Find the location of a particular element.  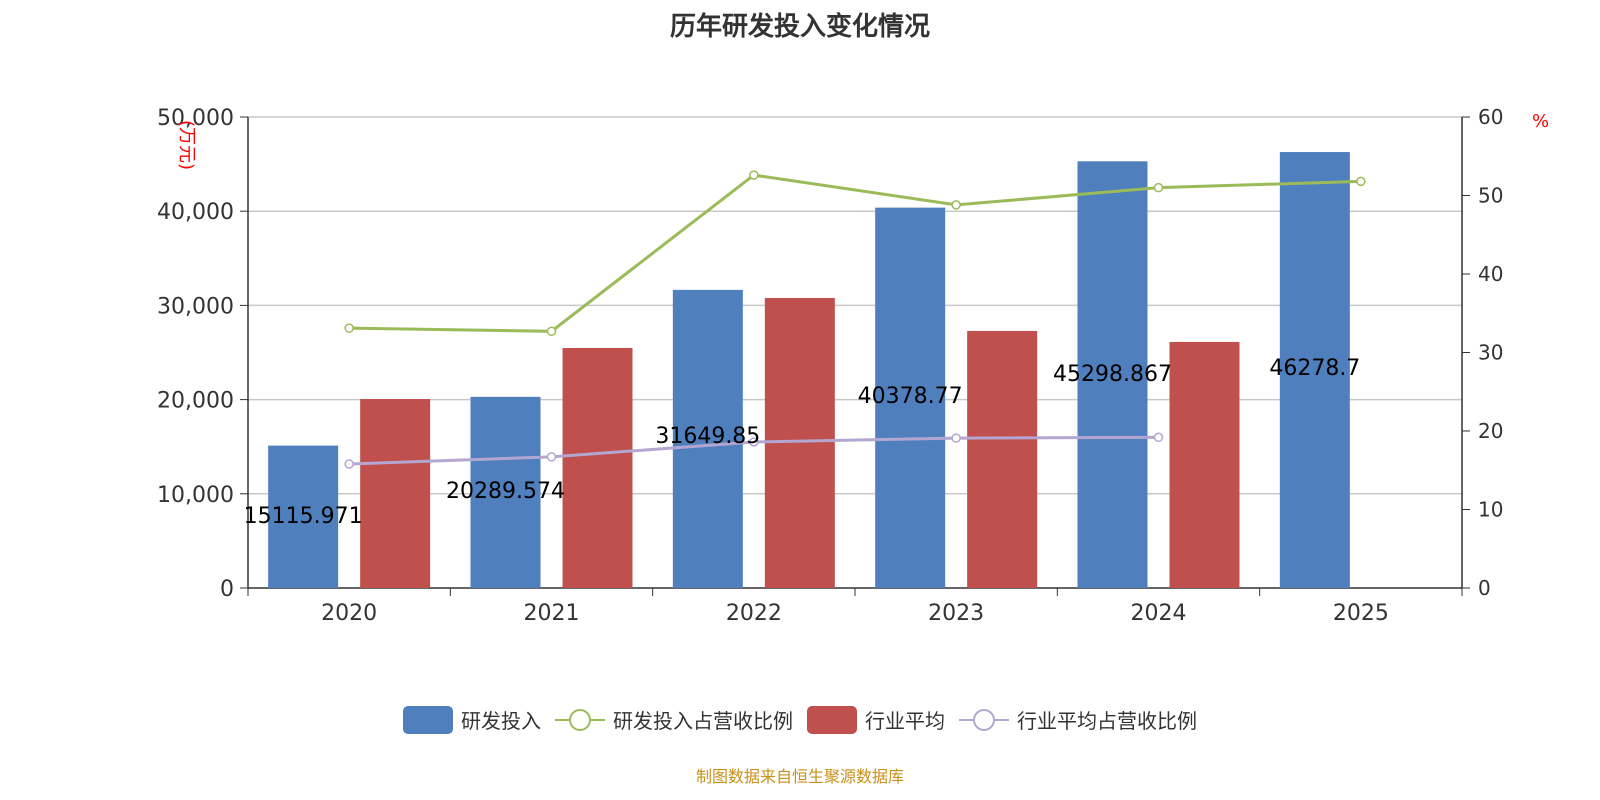

line-rd-ratio is located at coordinates (855, 253).